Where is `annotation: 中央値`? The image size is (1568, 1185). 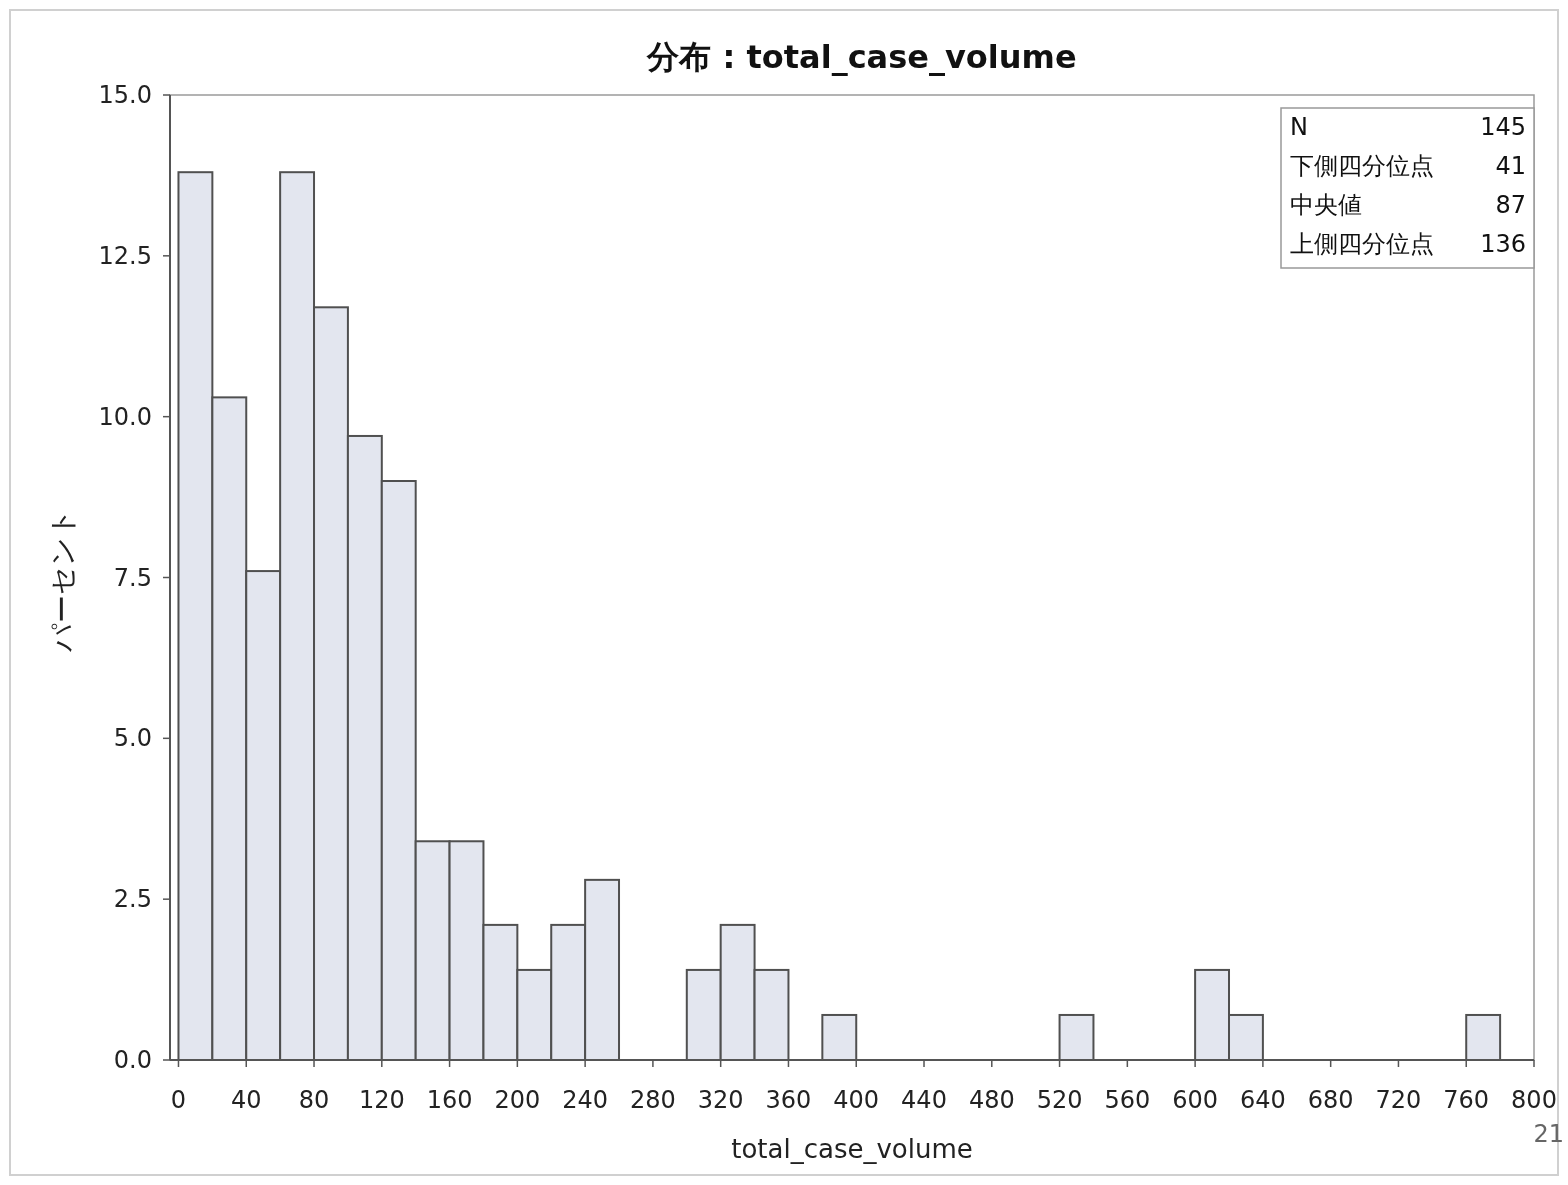 annotation: 中央値 is located at coordinates (1326, 205).